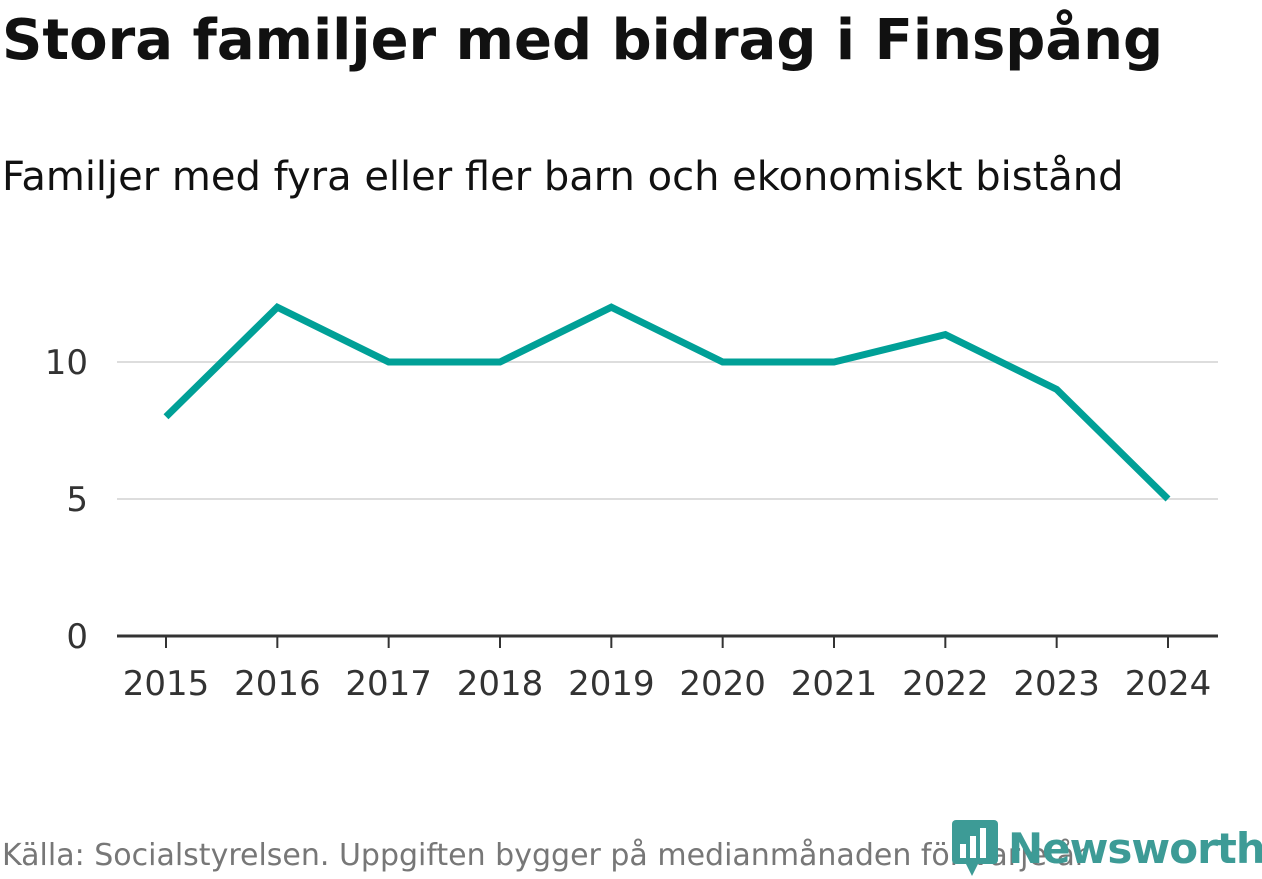 This screenshot has width=1262, height=879. What do you see at coordinates (722, 684) in the screenshot?
I see `x-tick-label-2020: 2020` at bounding box center [722, 684].